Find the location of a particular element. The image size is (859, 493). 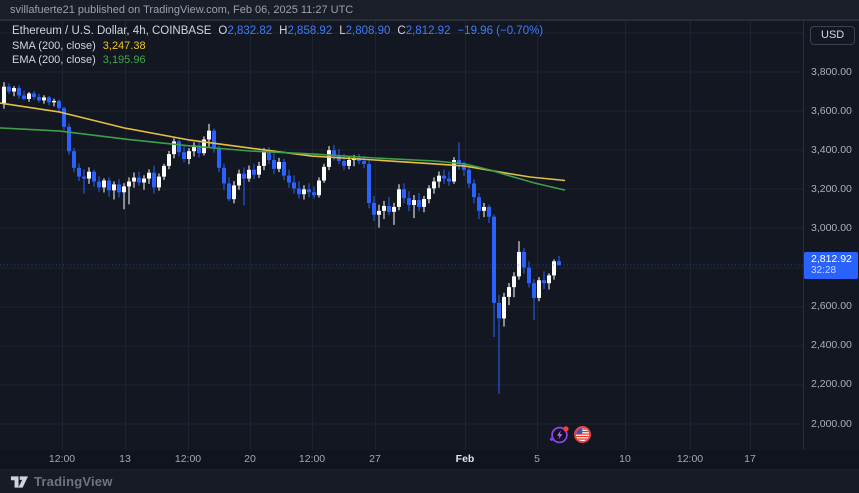

ema-line is located at coordinates (283, 159).